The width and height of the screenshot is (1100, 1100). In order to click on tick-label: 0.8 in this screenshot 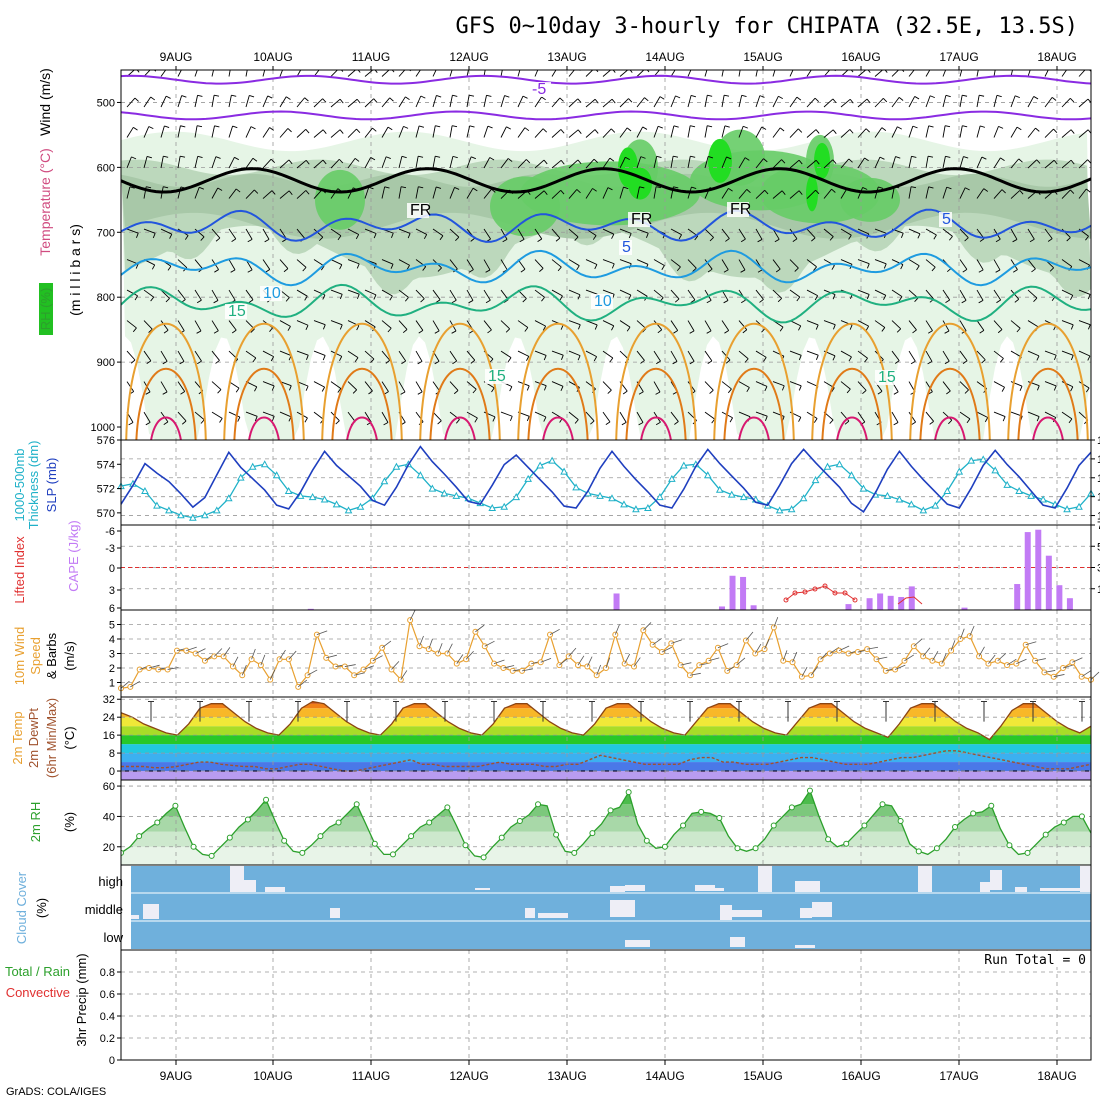, I will do `click(107, 973)`.